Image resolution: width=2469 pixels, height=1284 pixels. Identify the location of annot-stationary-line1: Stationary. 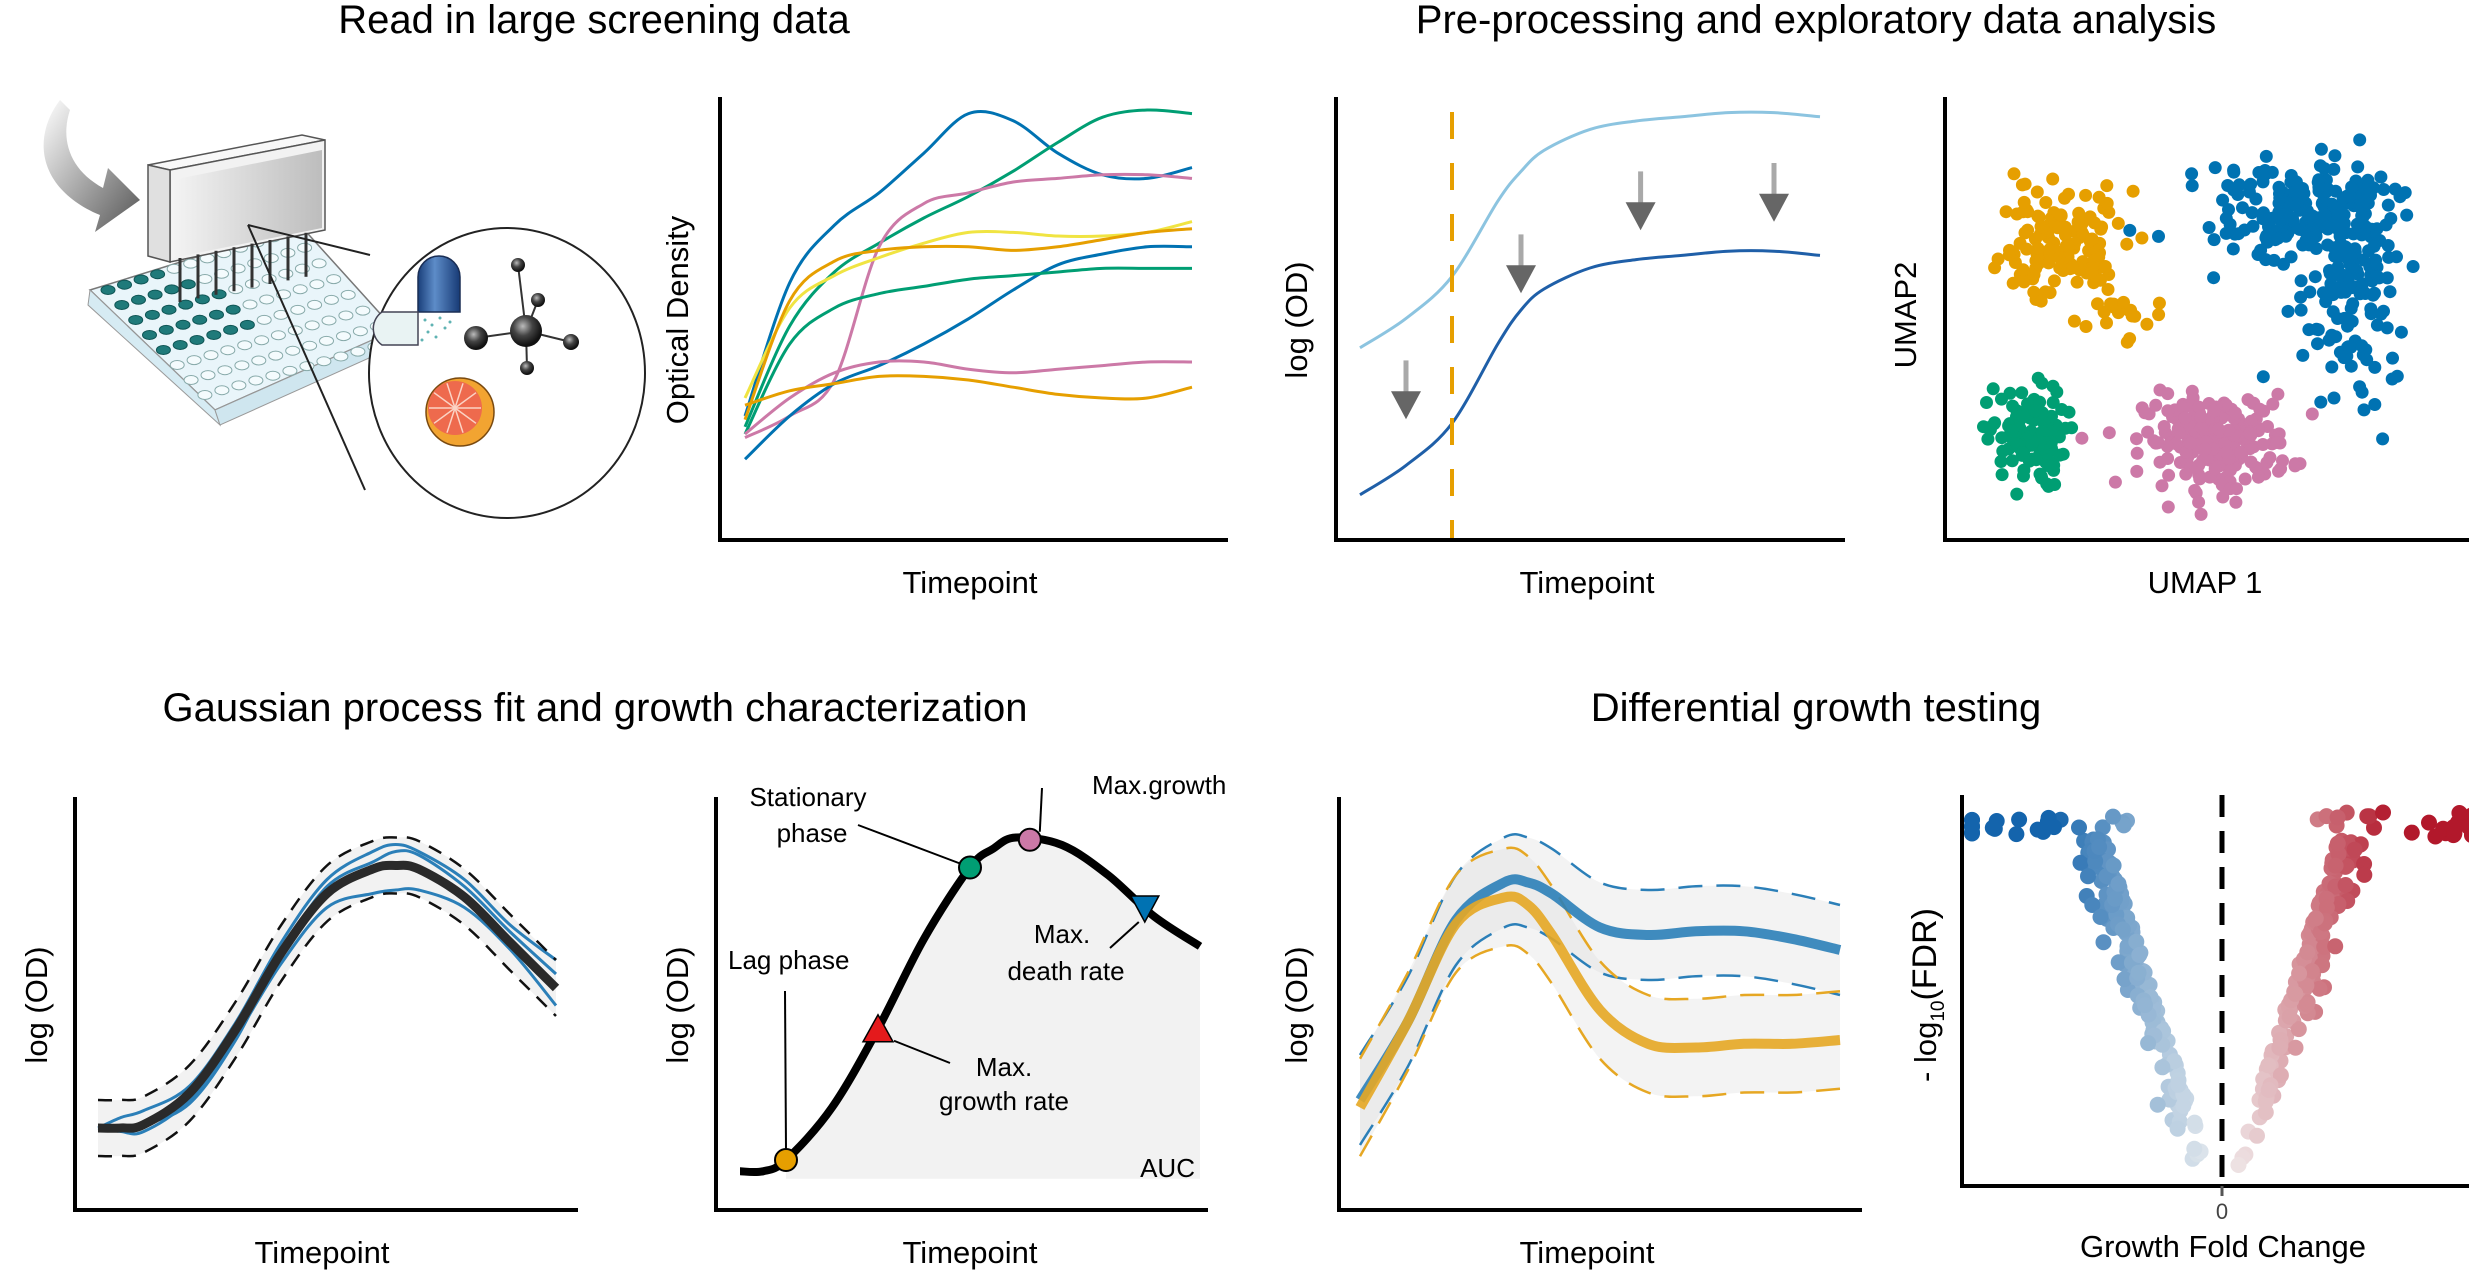
(807, 797).